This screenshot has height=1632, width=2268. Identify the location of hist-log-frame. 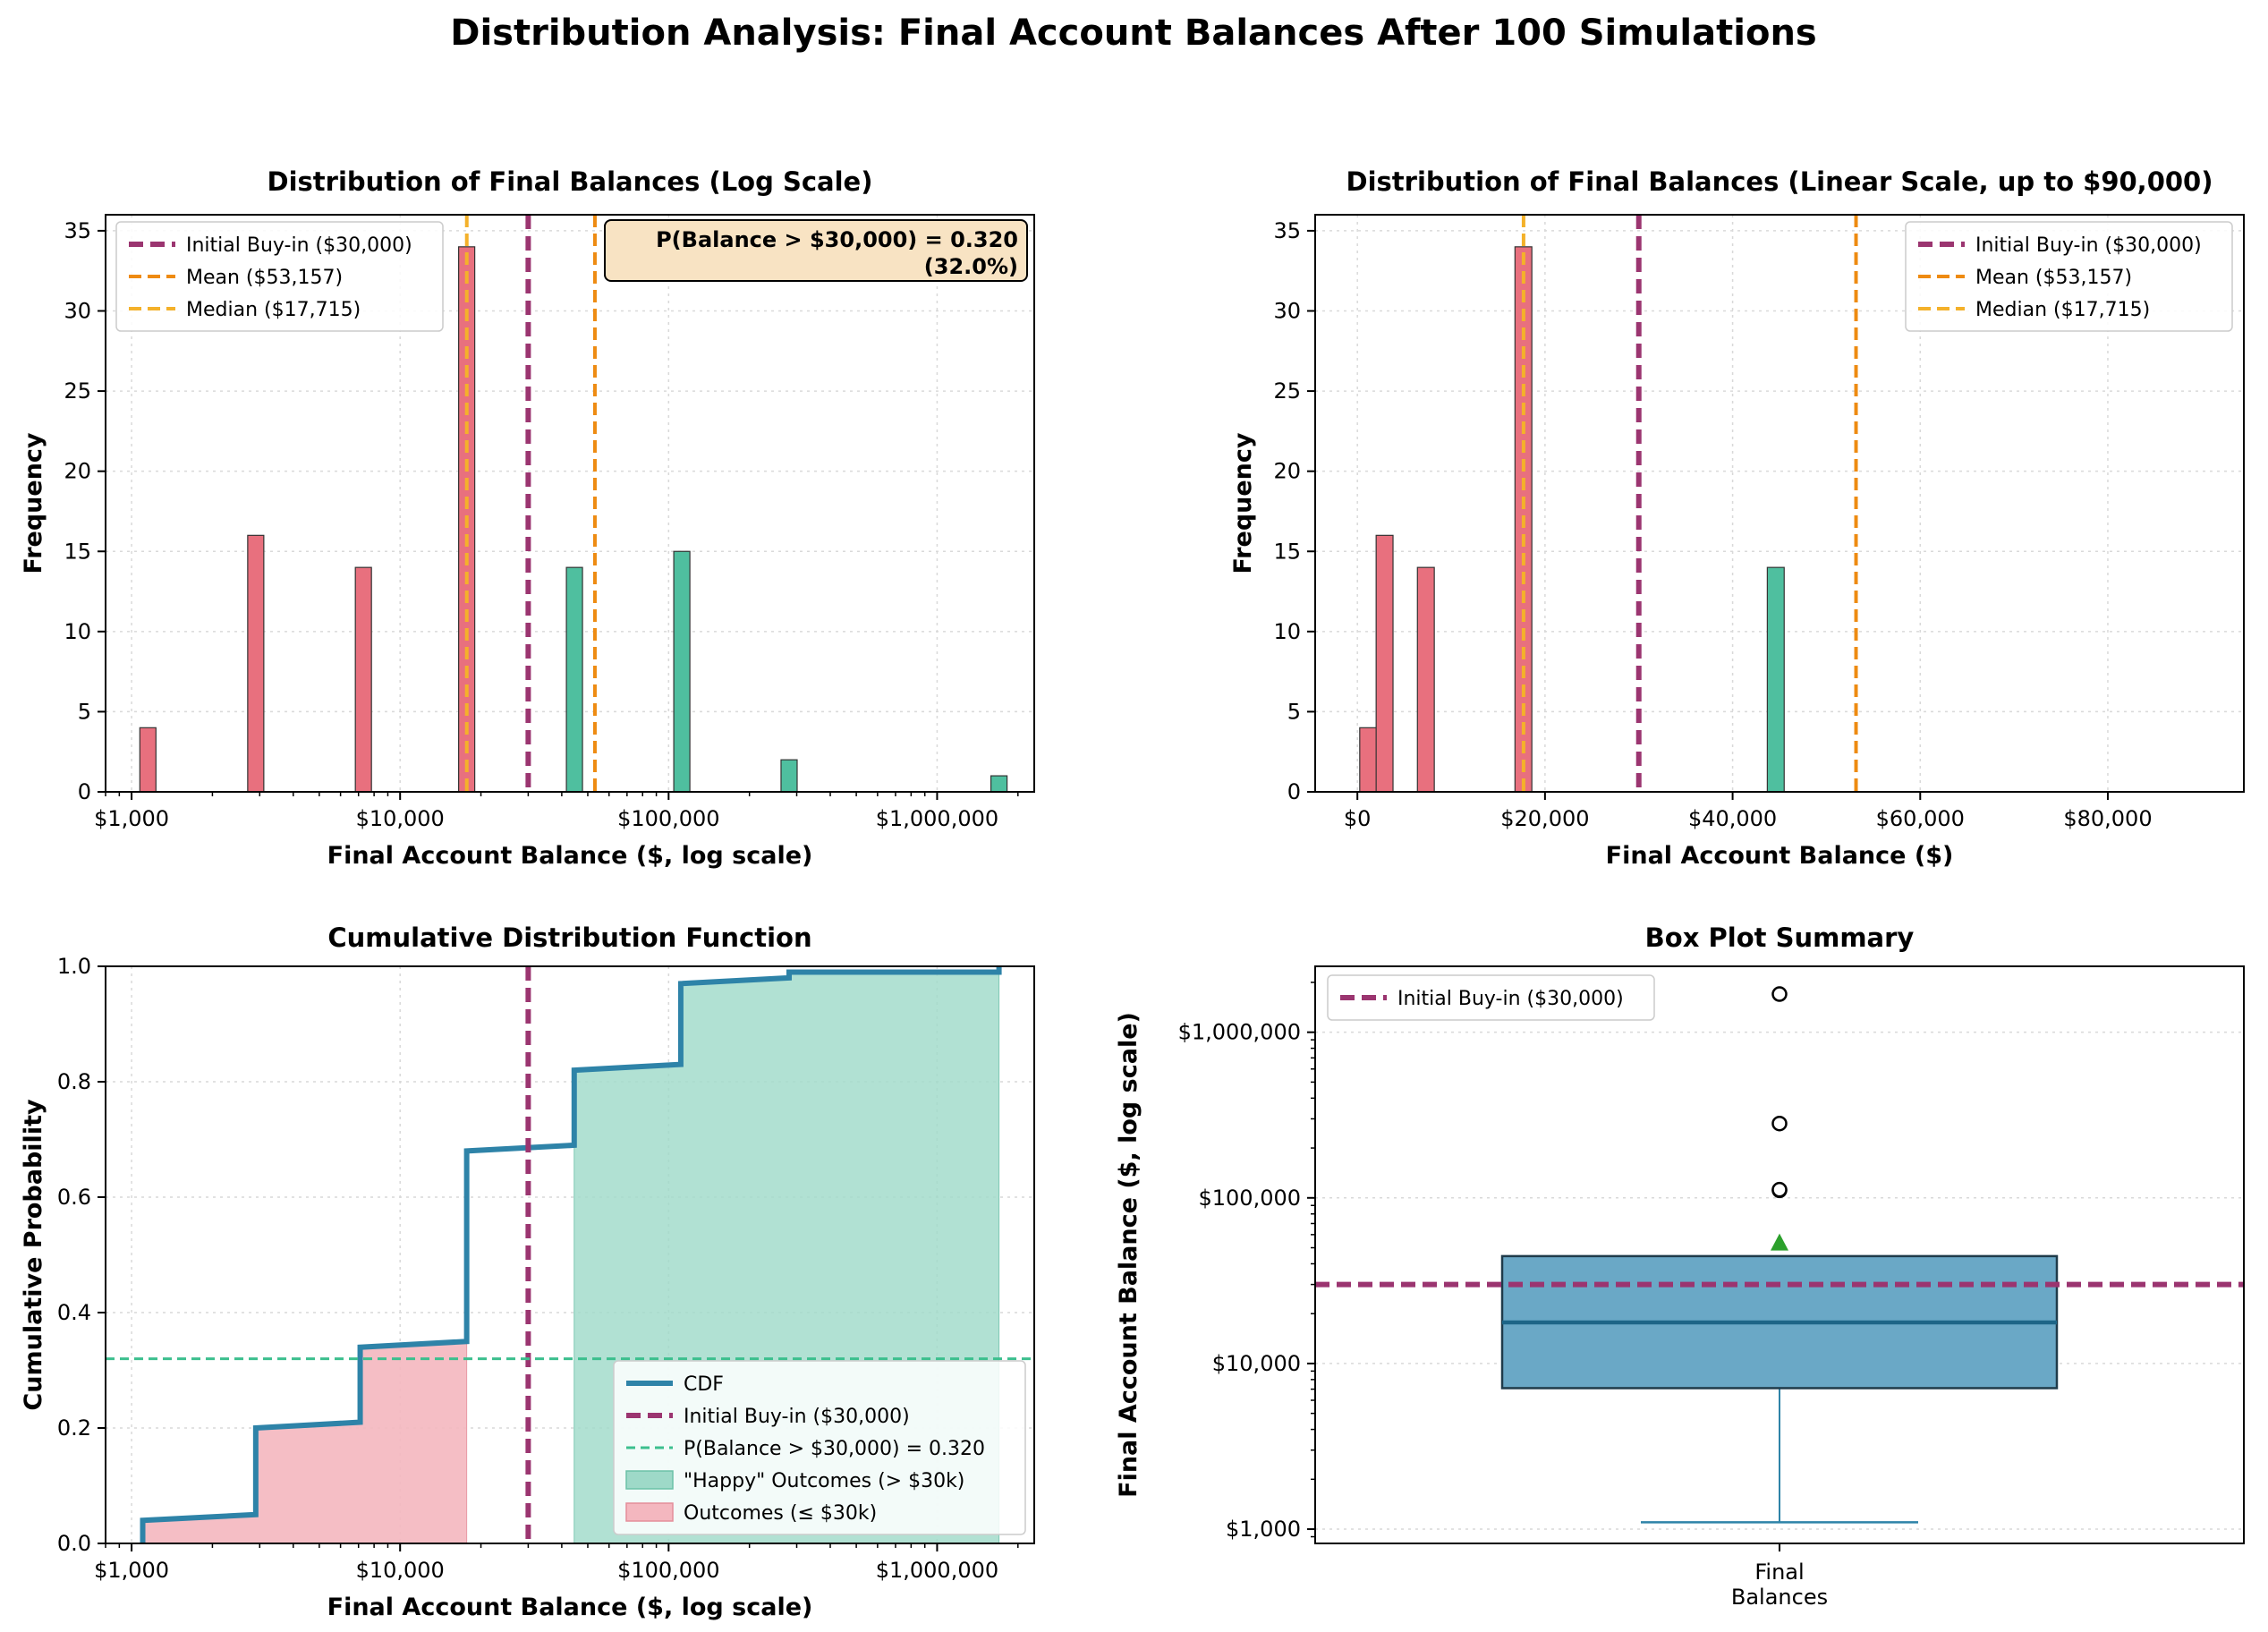
(570, 503).